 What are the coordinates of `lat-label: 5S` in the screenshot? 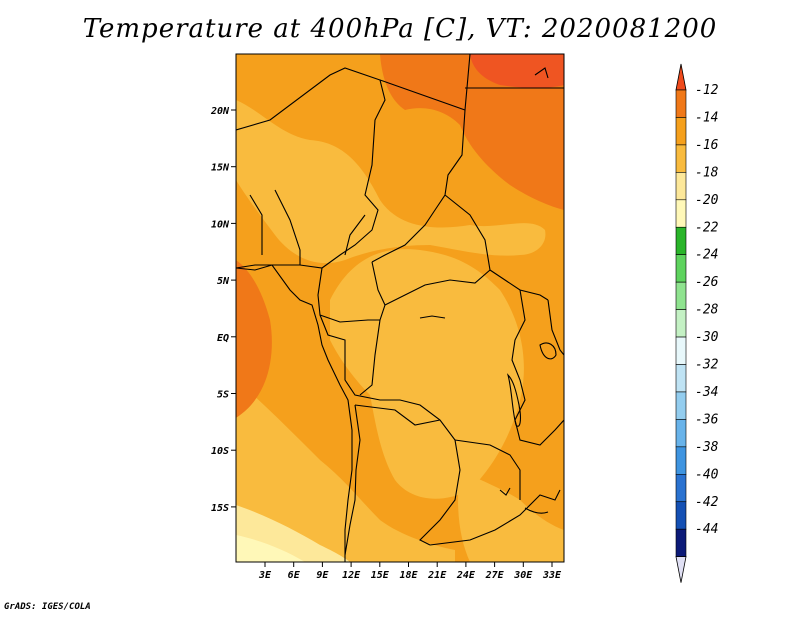 It's located at (223, 395).